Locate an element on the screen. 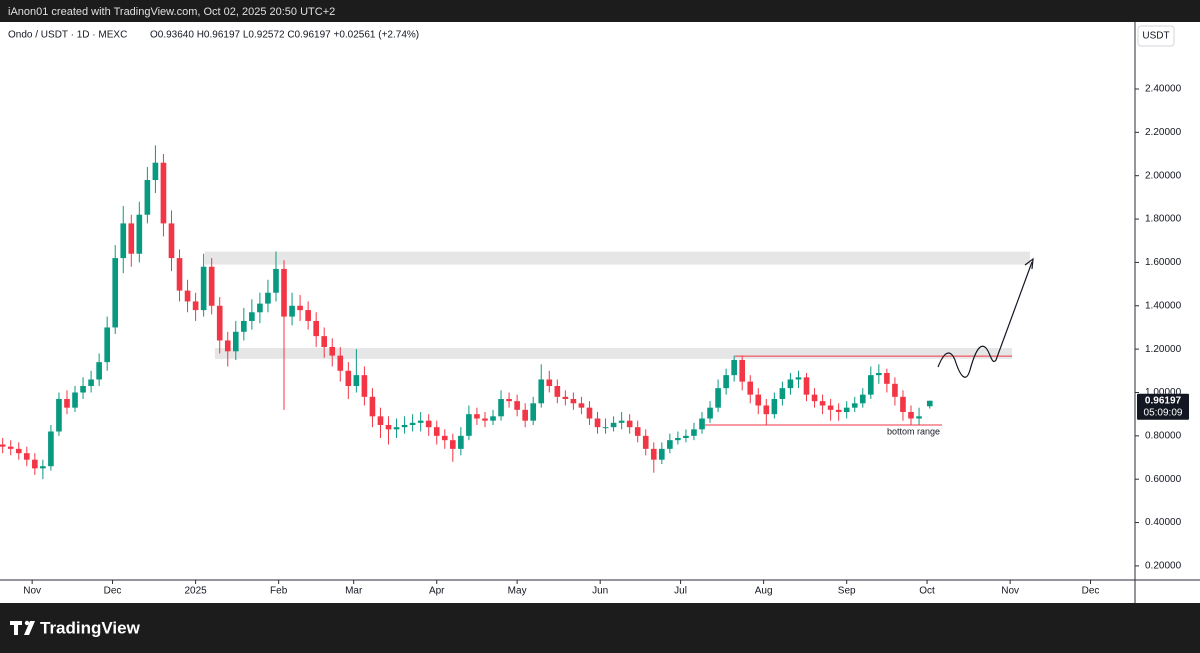  x-tick-label: Dec is located at coordinates (1091, 591).